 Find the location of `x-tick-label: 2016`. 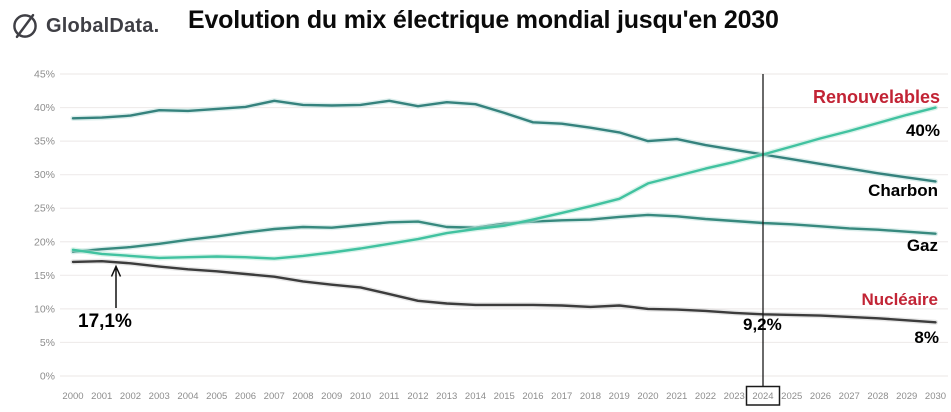

x-tick-label: 2016 is located at coordinates (532, 396).